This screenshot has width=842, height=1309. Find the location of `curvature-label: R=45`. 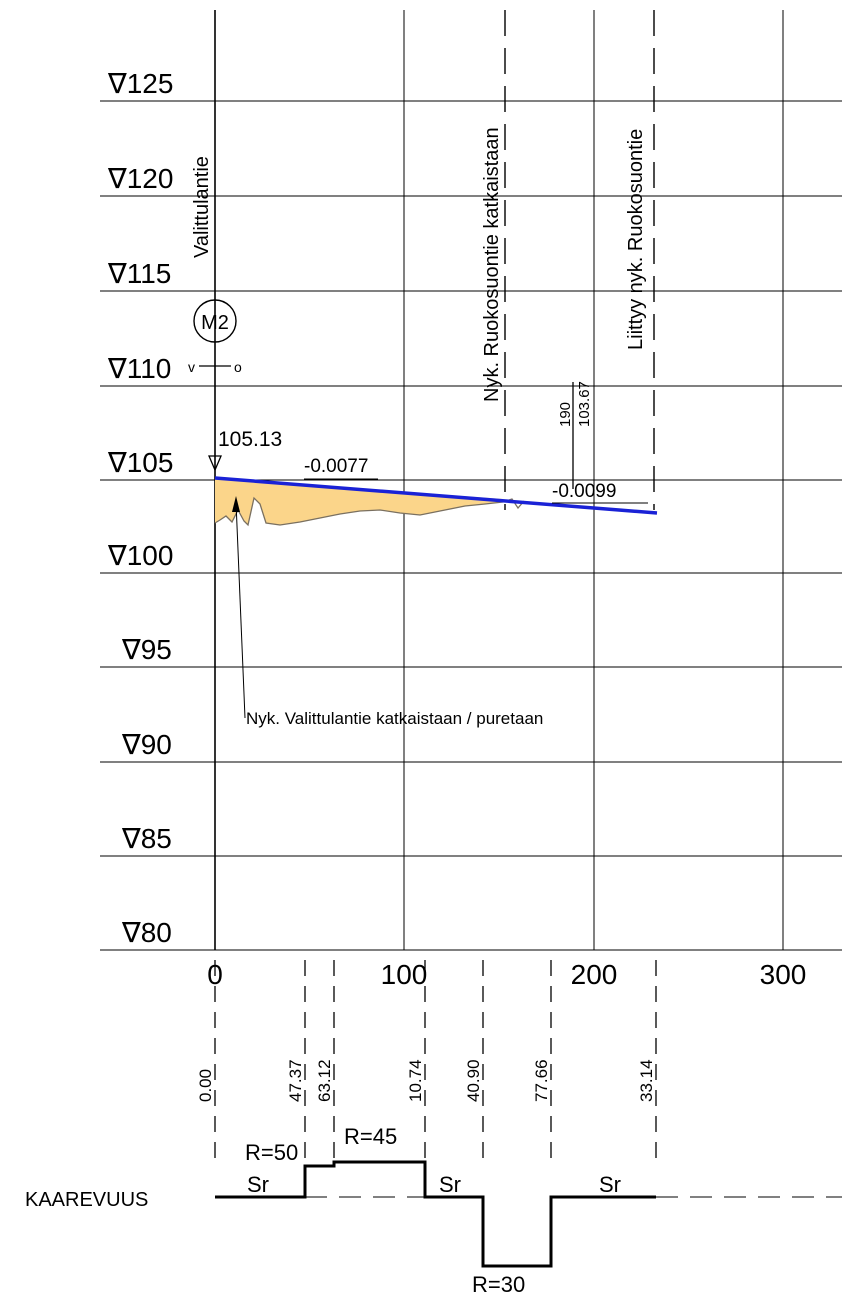

curvature-label: R=45 is located at coordinates (370, 1136).